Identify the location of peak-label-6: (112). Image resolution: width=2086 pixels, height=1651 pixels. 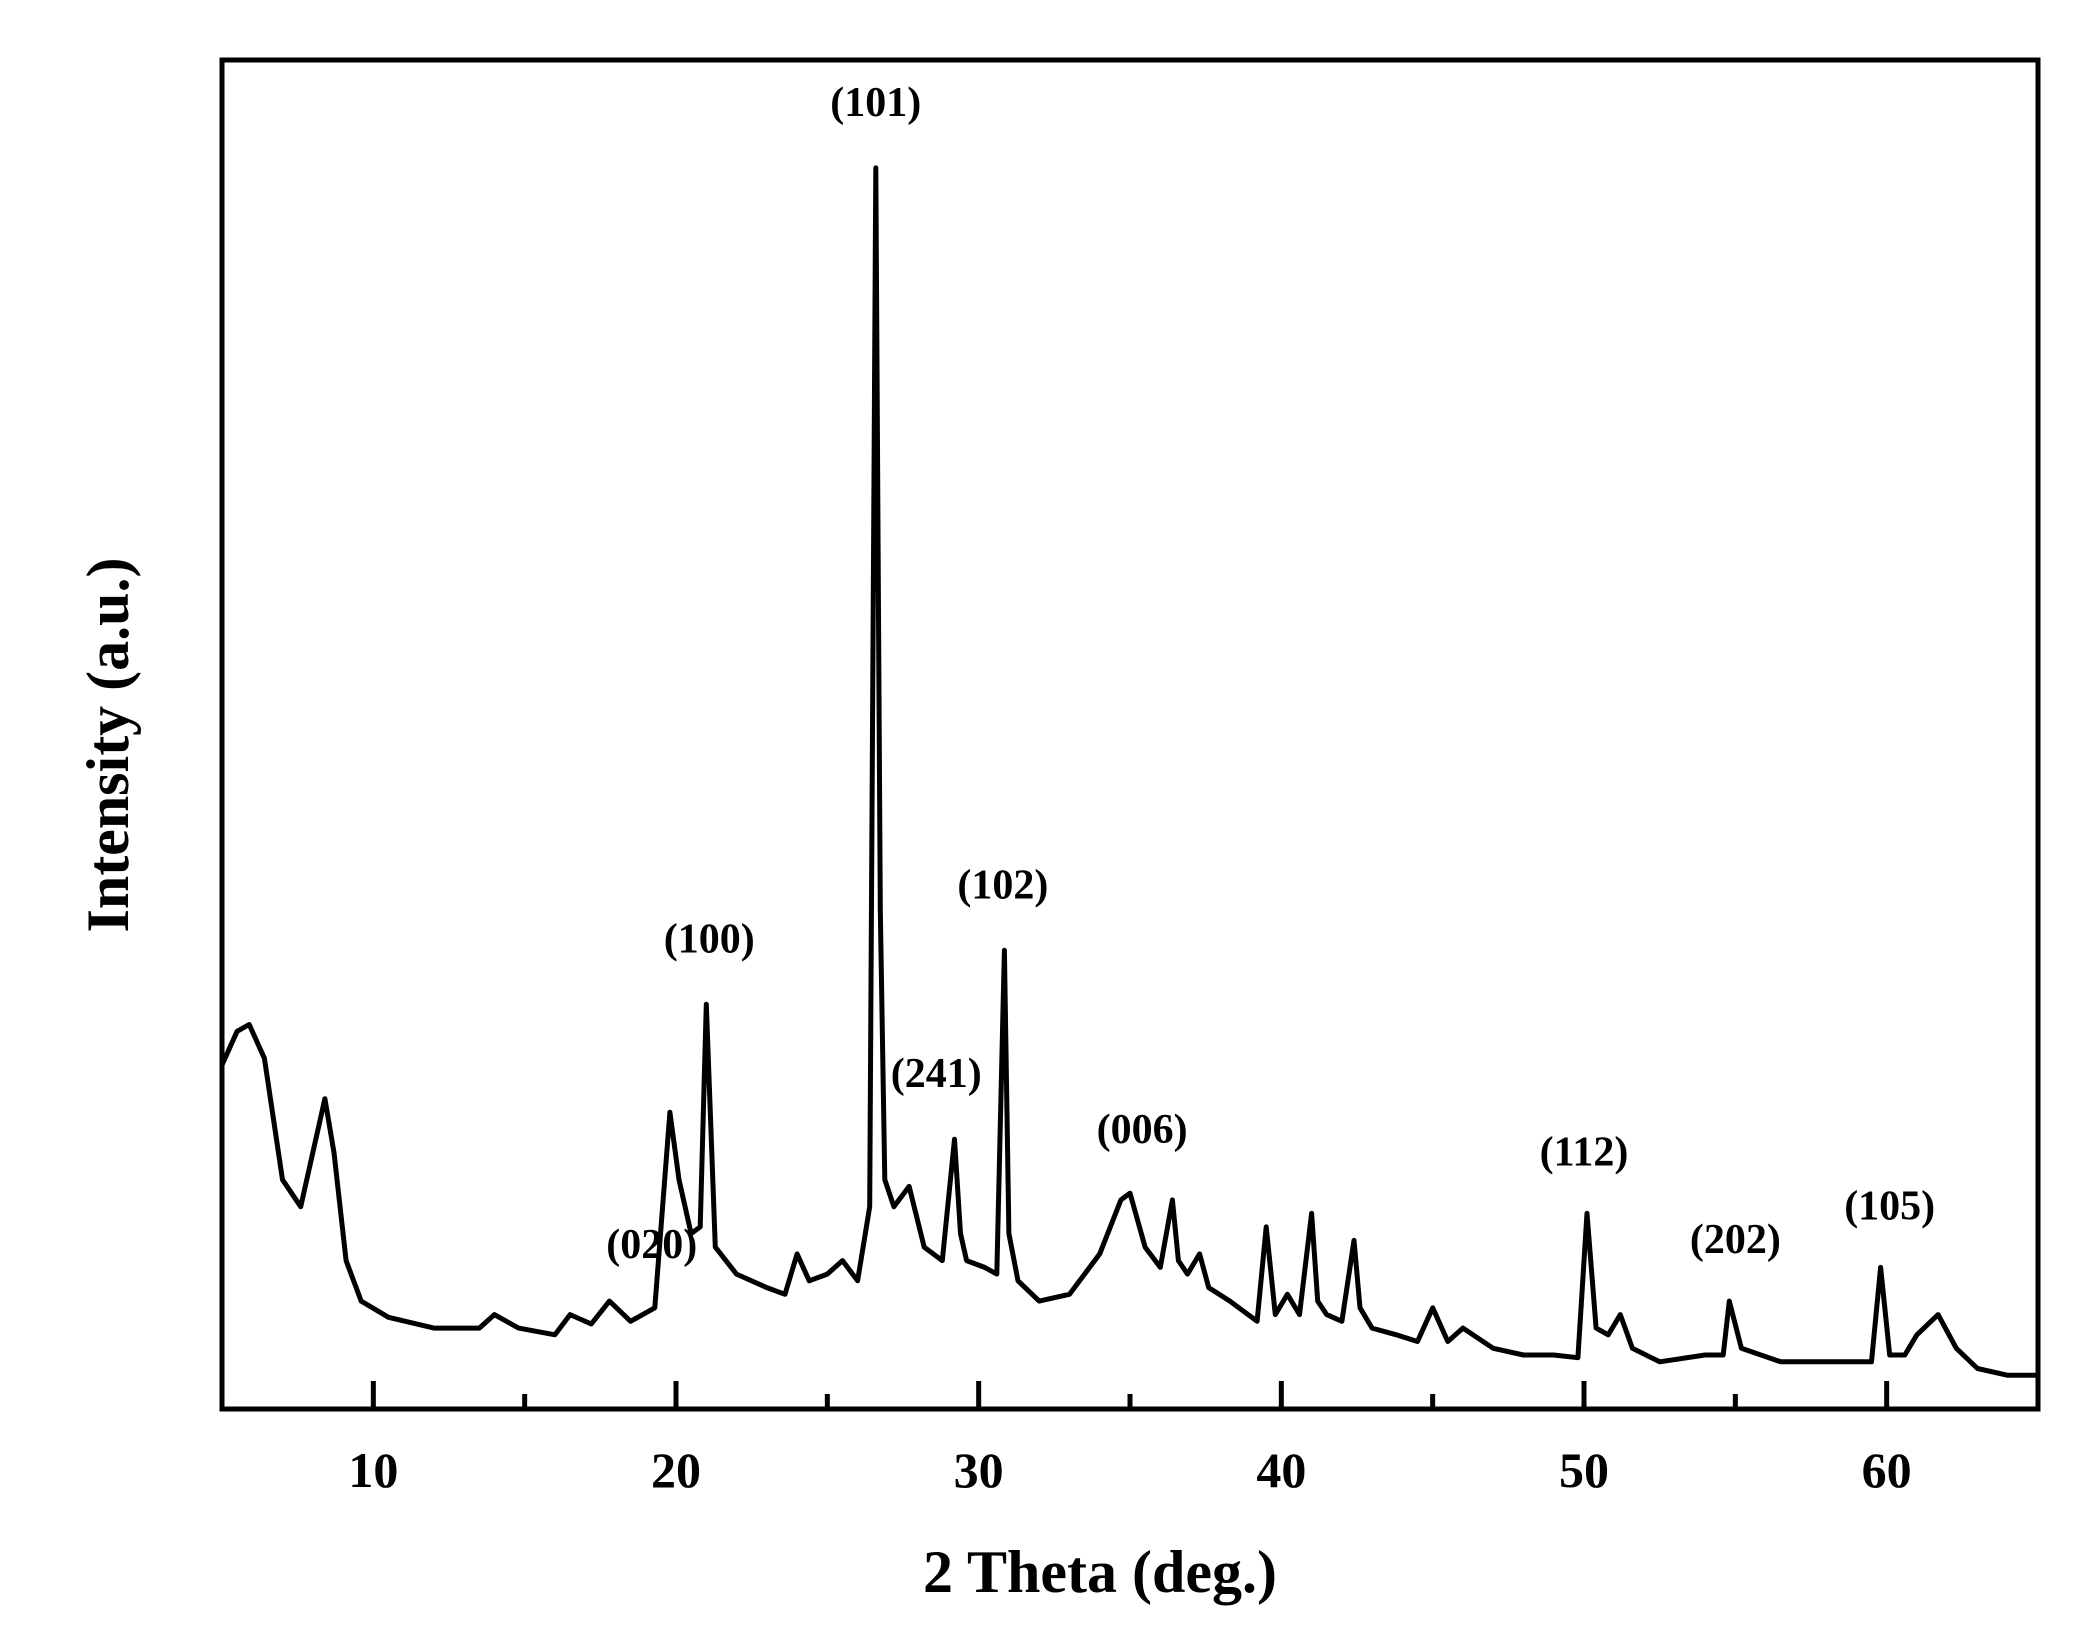
(1584, 1152).